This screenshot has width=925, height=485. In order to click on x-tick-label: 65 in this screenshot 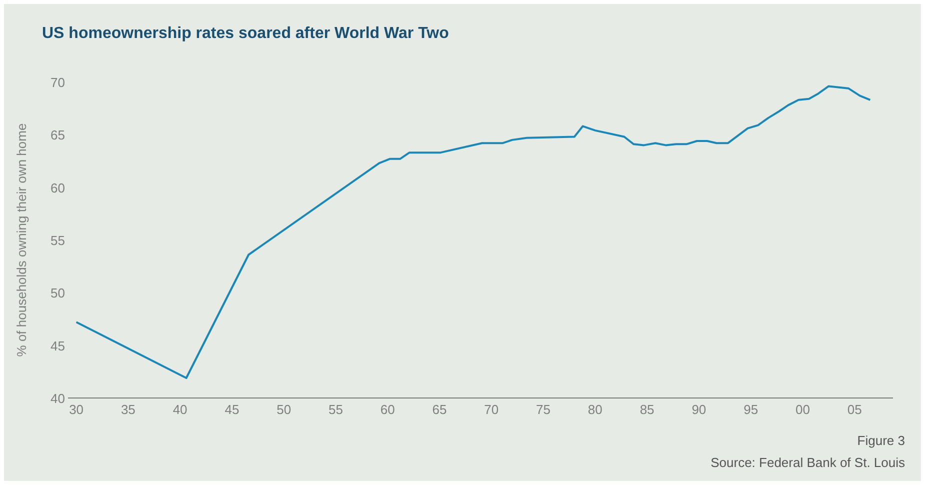, I will do `click(439, 409)`.